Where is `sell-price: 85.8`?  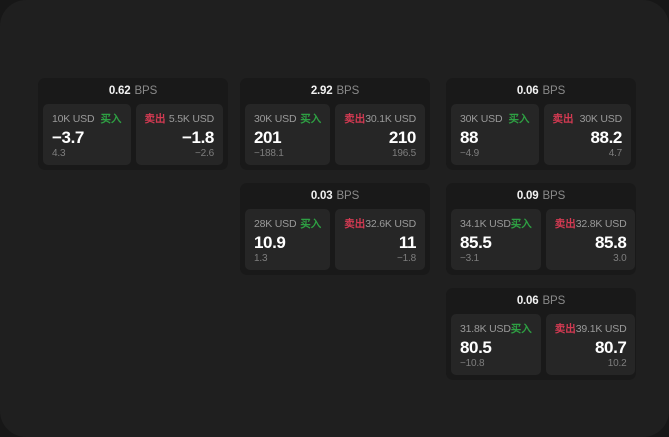
sell-price: 85.8 is located at coordinates (610, 242).